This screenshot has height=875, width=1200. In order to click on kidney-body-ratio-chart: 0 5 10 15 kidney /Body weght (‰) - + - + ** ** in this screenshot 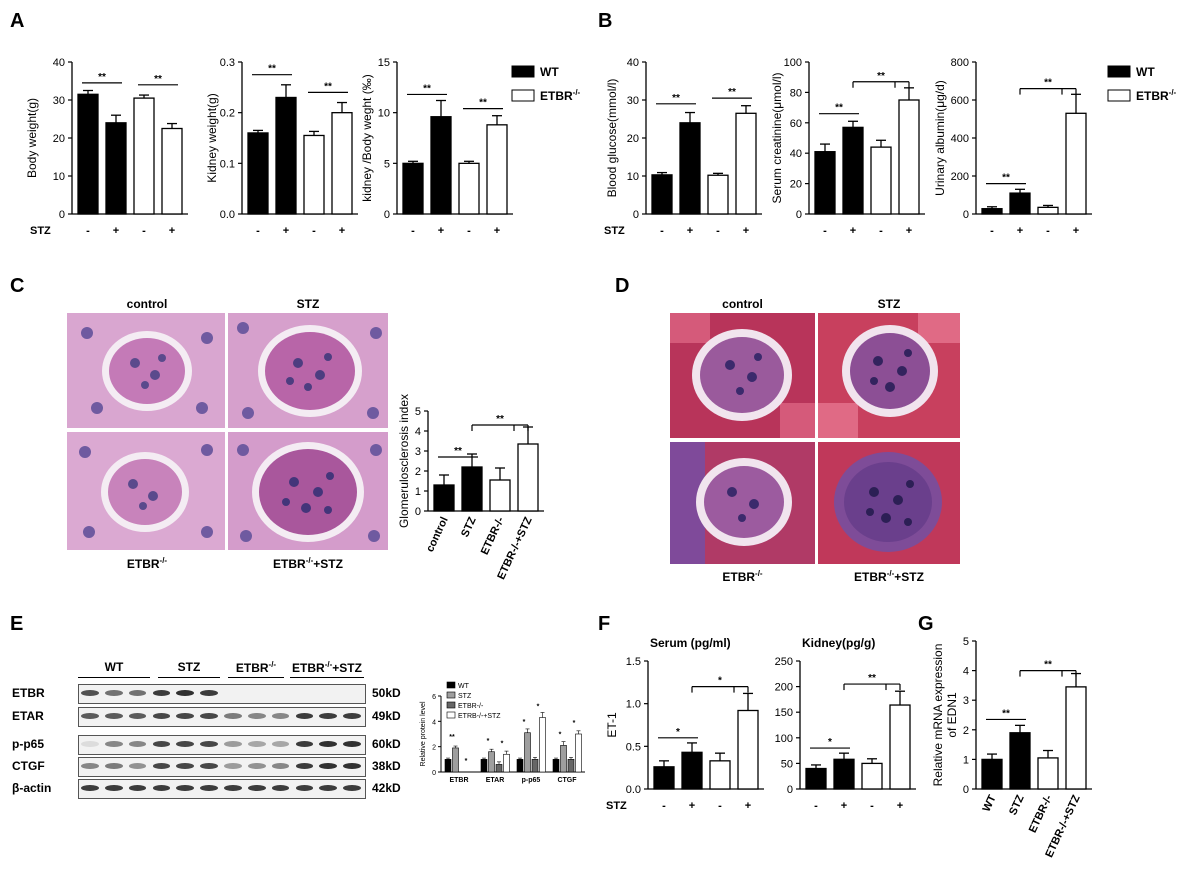, I will do `click(436, 147)`.